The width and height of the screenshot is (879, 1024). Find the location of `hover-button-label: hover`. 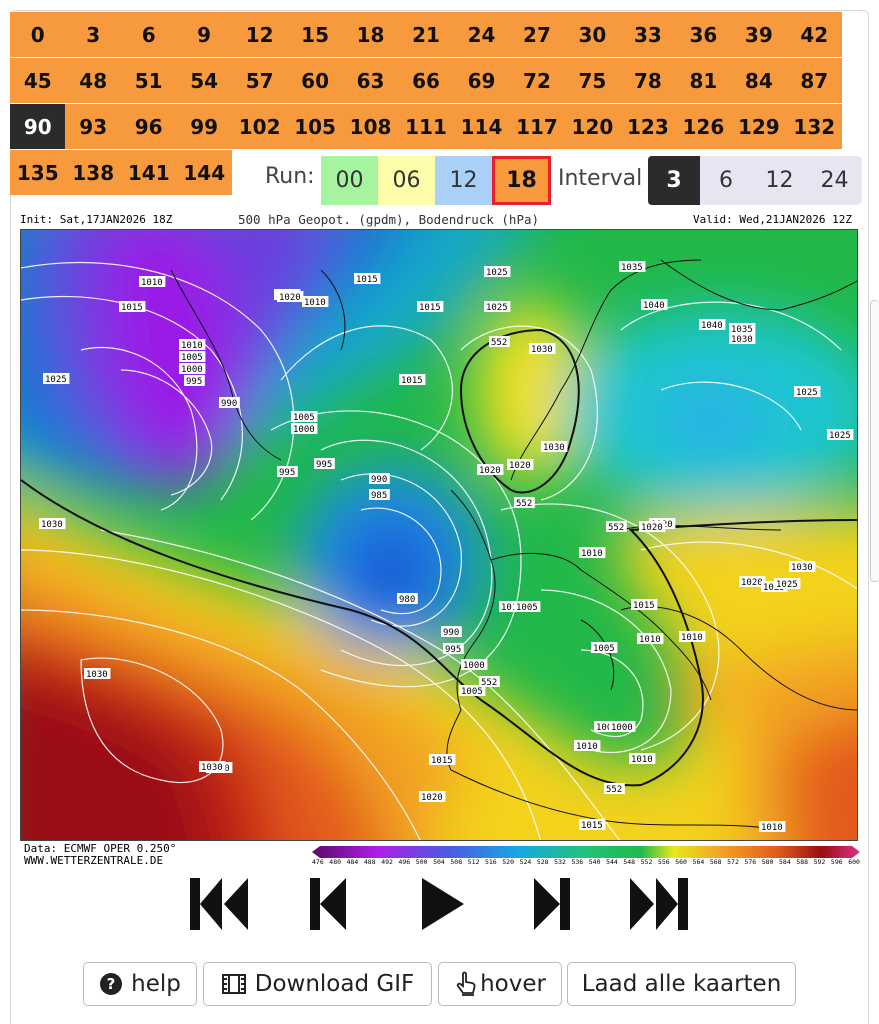

hover-button-label: hover is located at coordinates (513, 984).